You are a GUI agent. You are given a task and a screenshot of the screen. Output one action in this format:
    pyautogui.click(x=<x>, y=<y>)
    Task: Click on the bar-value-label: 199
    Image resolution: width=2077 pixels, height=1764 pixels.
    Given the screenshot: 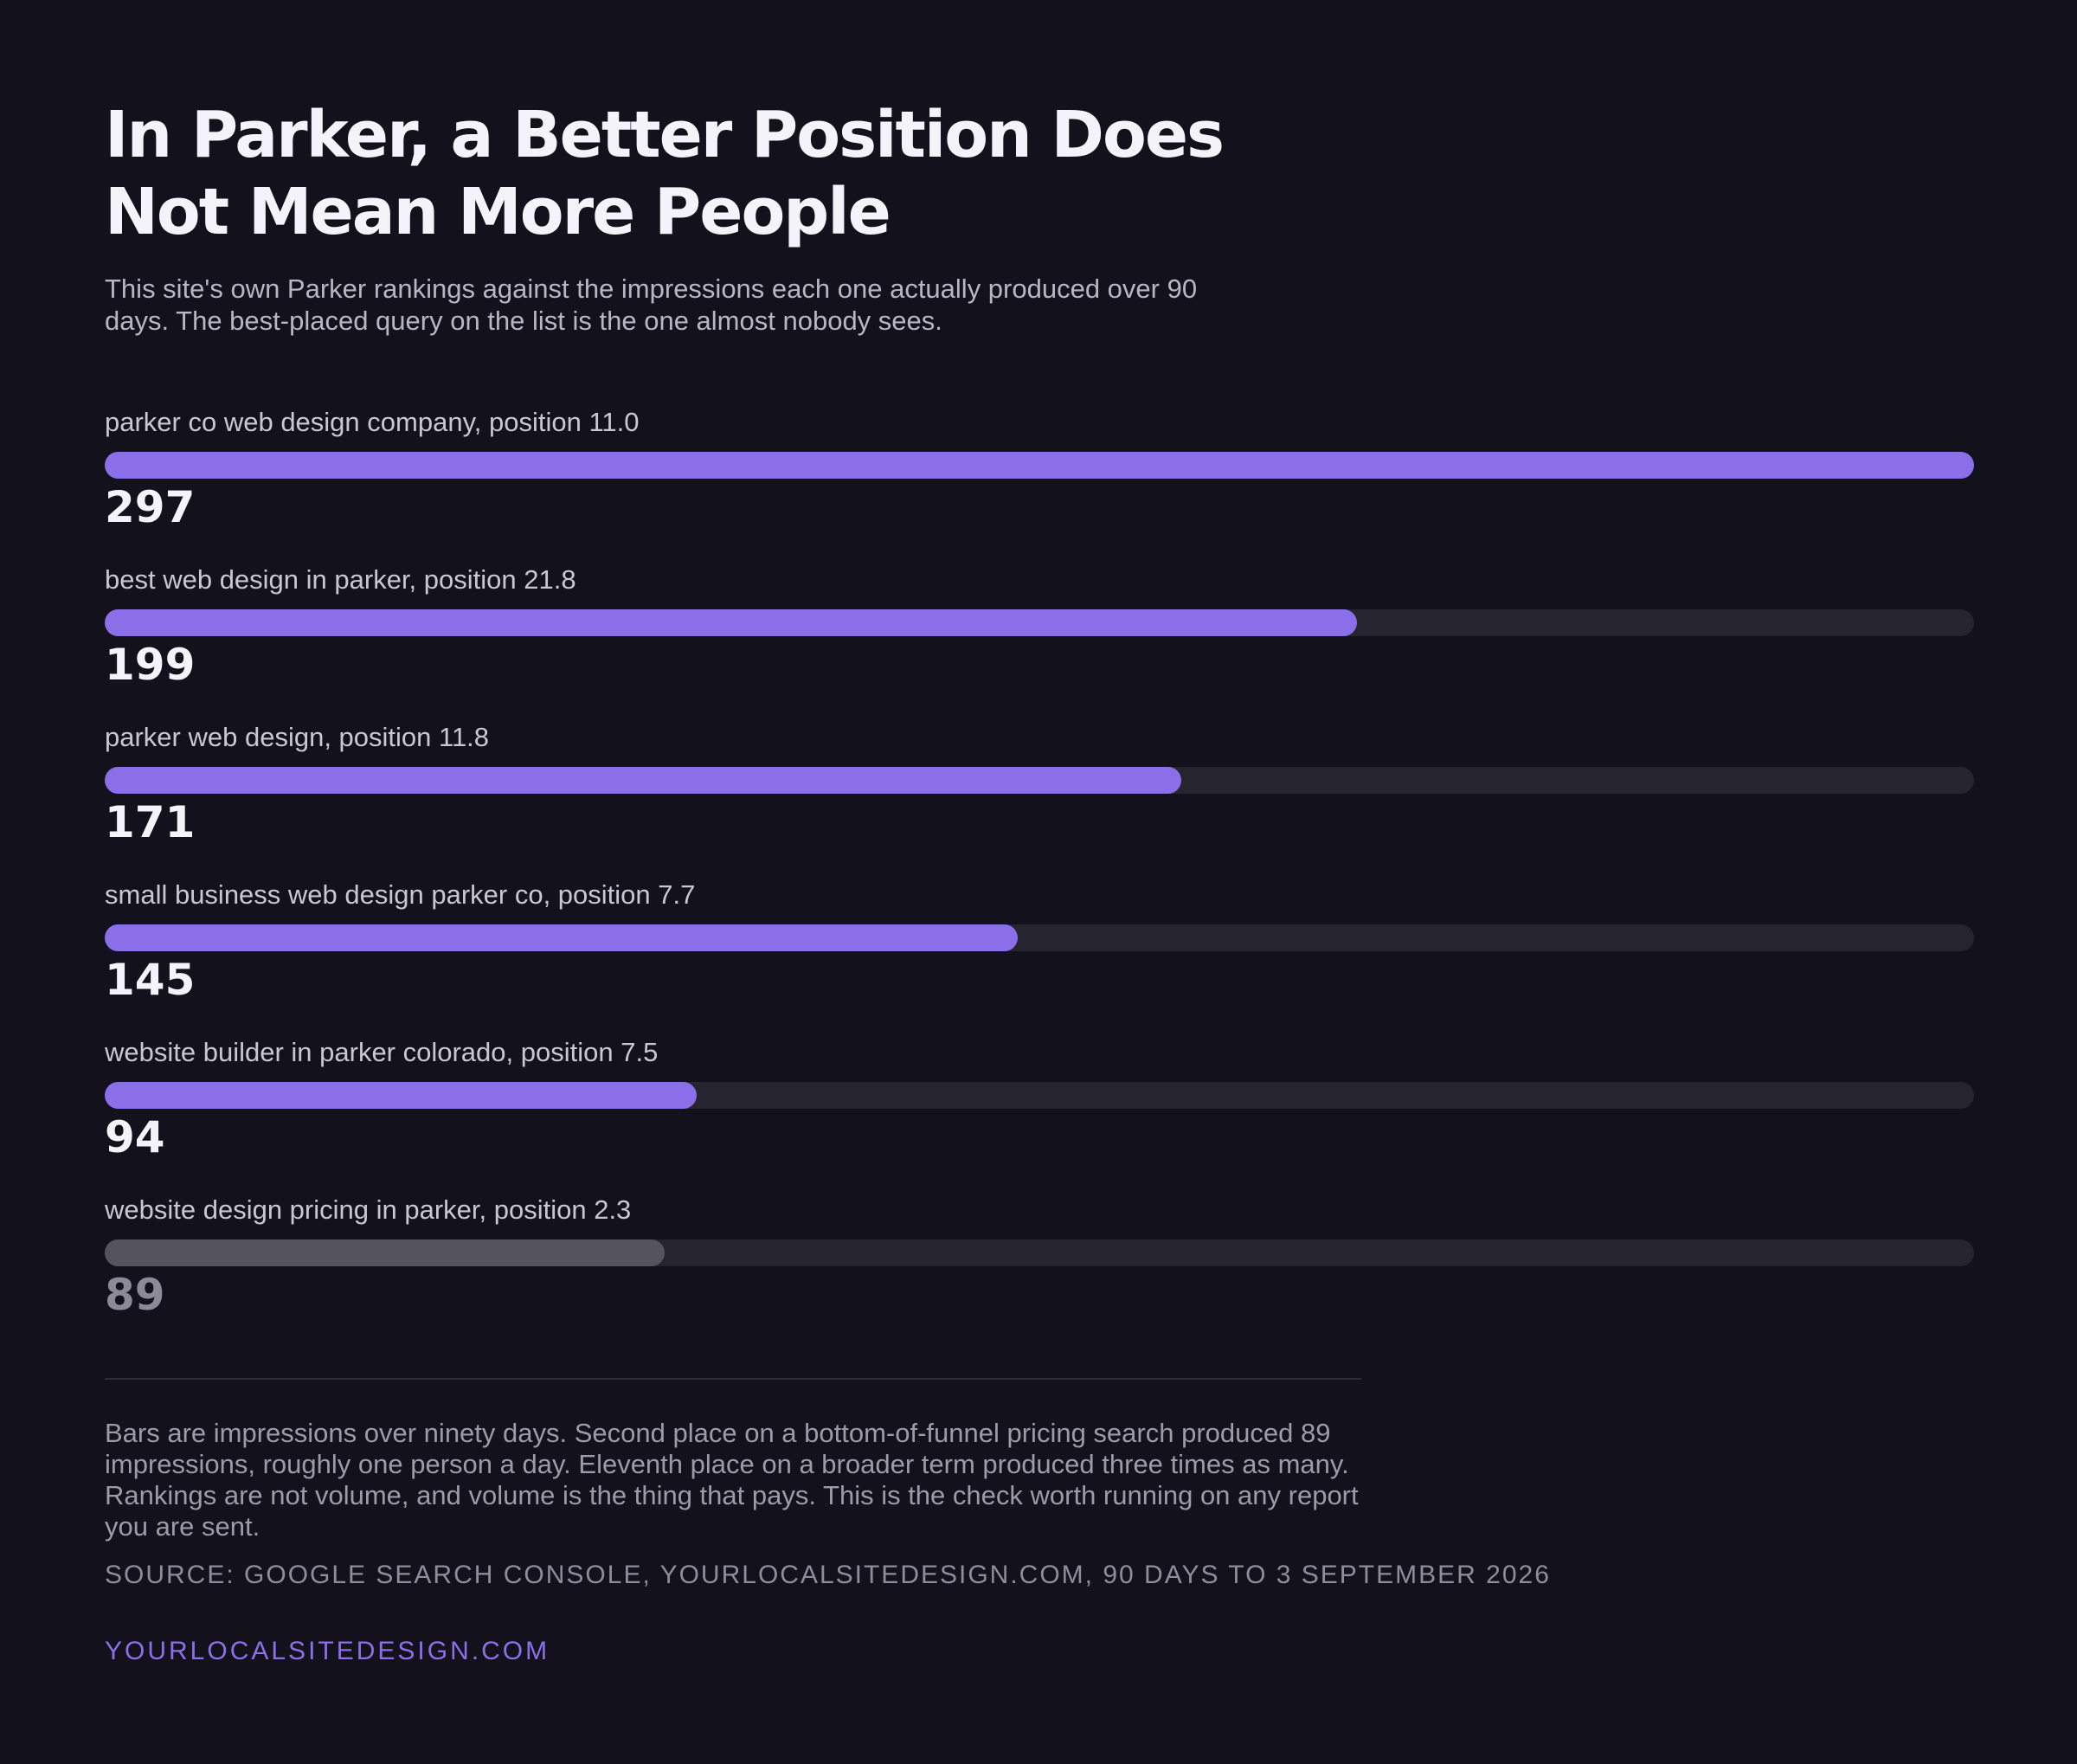 What is the action you would take?
    pyautogui.click(x=150, y=665)
    